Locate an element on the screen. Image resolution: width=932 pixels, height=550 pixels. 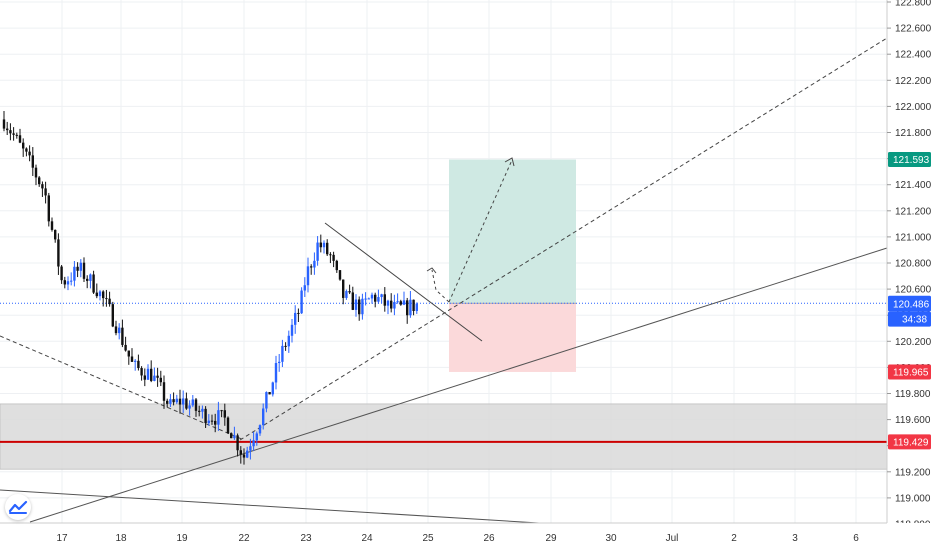
price-badge-label: 121.593 is located at coordinates (911, 160).